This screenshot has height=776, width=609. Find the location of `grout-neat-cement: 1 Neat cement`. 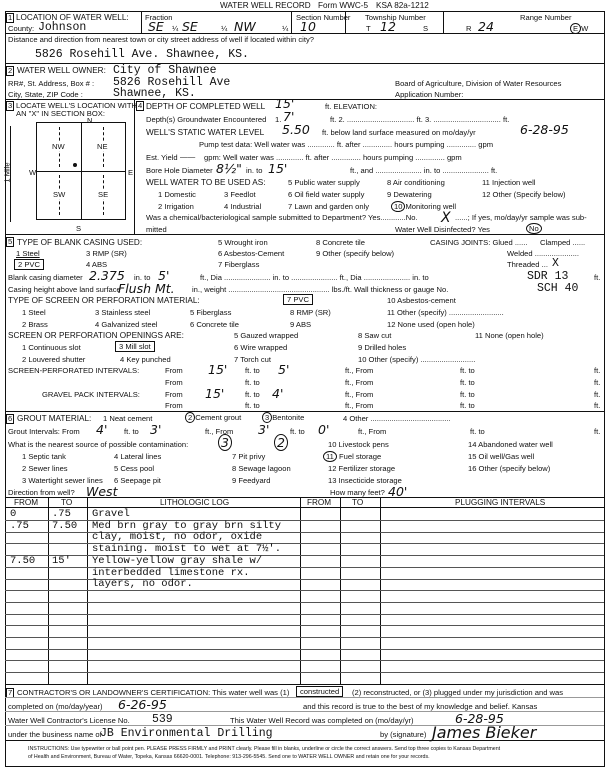

grout-neat-cement: 1 Neat cement is located at coordinates (128, 418).